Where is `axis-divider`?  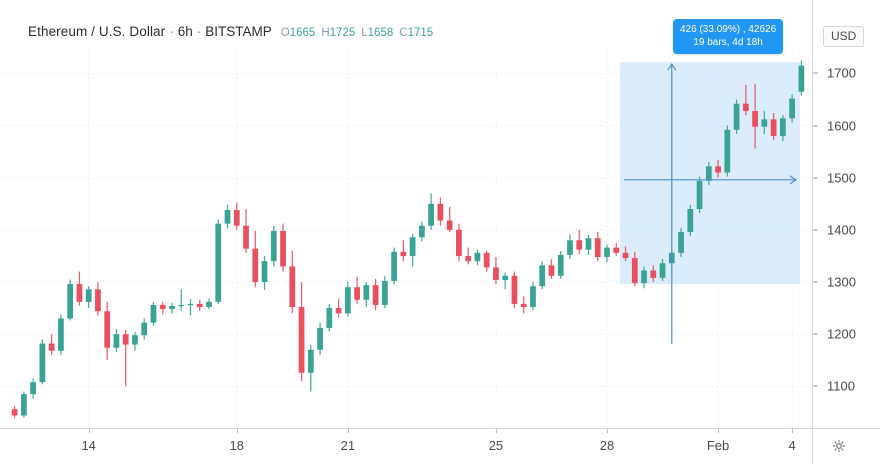
axis-divider is located at coordinates (812, 446).